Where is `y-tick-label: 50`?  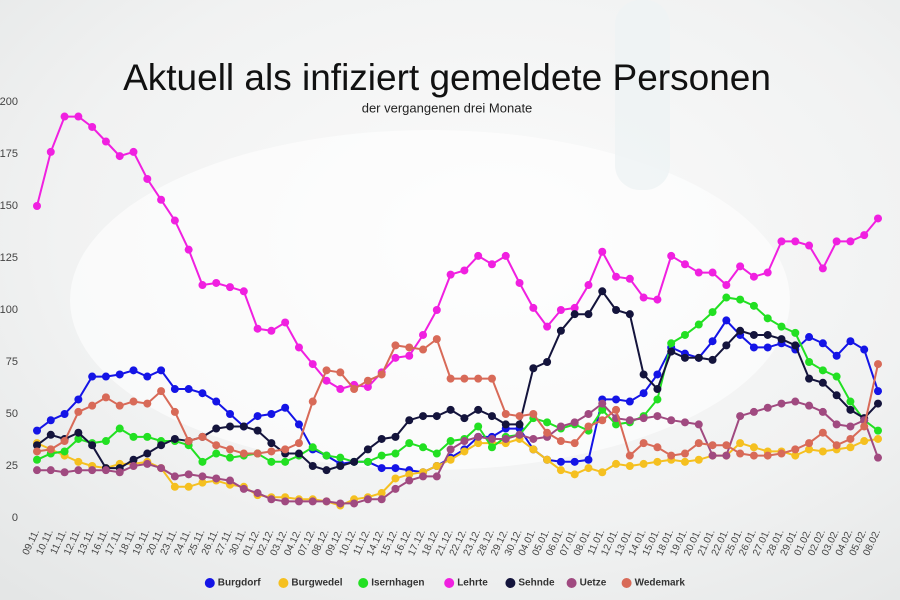
y-tick-label: 50 is located at coordinates (12, 414).